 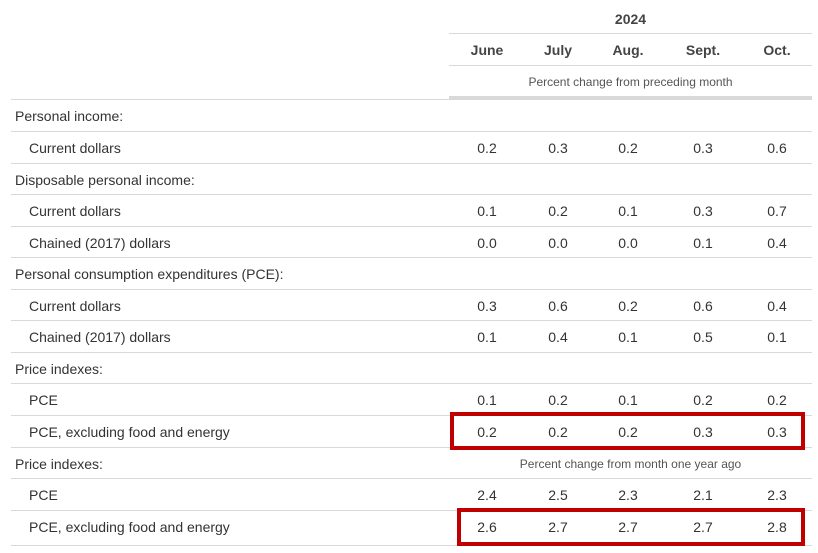 What do you see at coordinates (69, 115) in the screenshot?
I see `section-label: Personal income:` at bounding box center [69, 115].